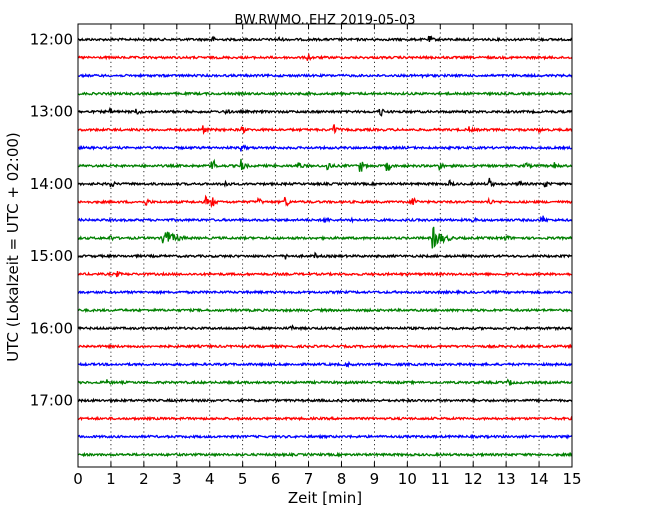 The image size is (650, 520). I want to click on x-tick-label: 0, so click(78, 479).